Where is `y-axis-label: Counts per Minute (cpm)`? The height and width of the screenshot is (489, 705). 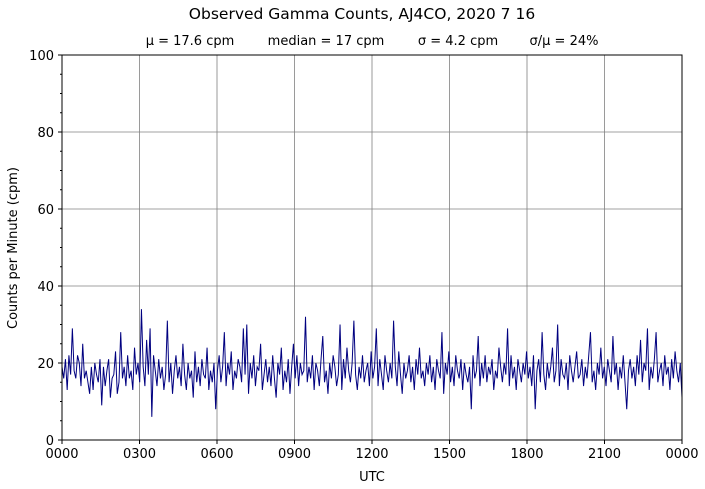
y-axis-label: Counts per Minute (cpm) is located at coordinates (13, 248).